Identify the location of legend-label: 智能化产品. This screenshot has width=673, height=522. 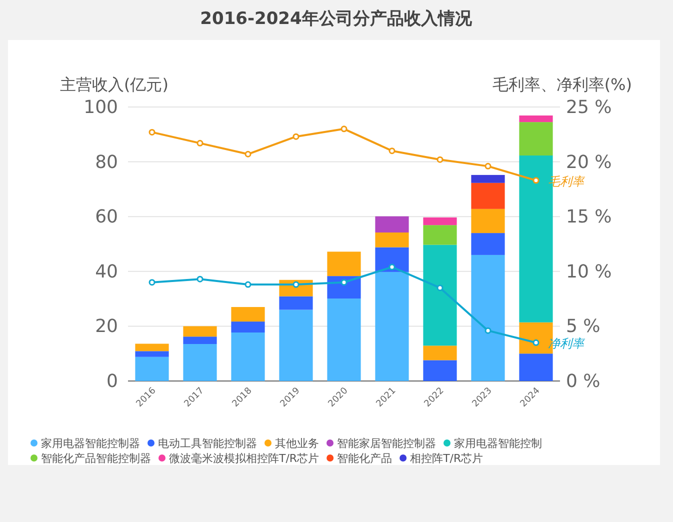
(364, 458).